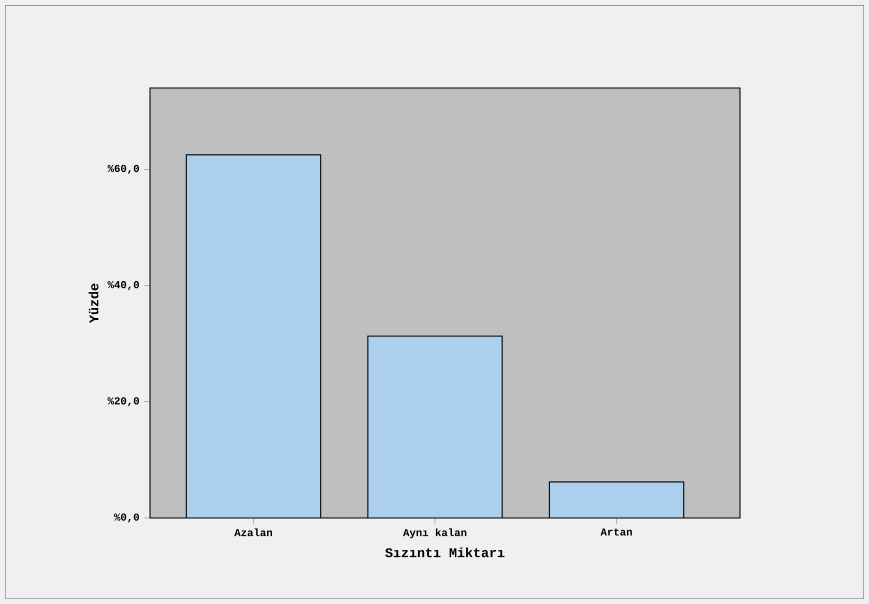 Image resolution: width=869 pixels, height=604 pixels. I want to click on y-axis-title: Yüzde, so click(93, 303).